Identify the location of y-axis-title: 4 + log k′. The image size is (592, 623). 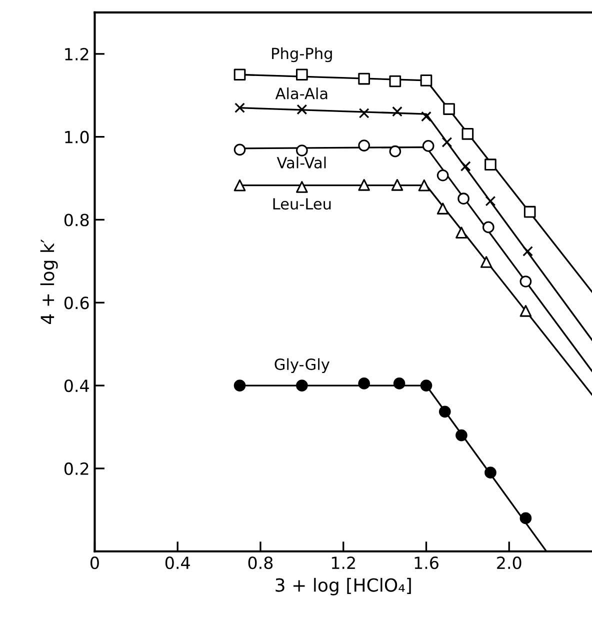
(49, 281).